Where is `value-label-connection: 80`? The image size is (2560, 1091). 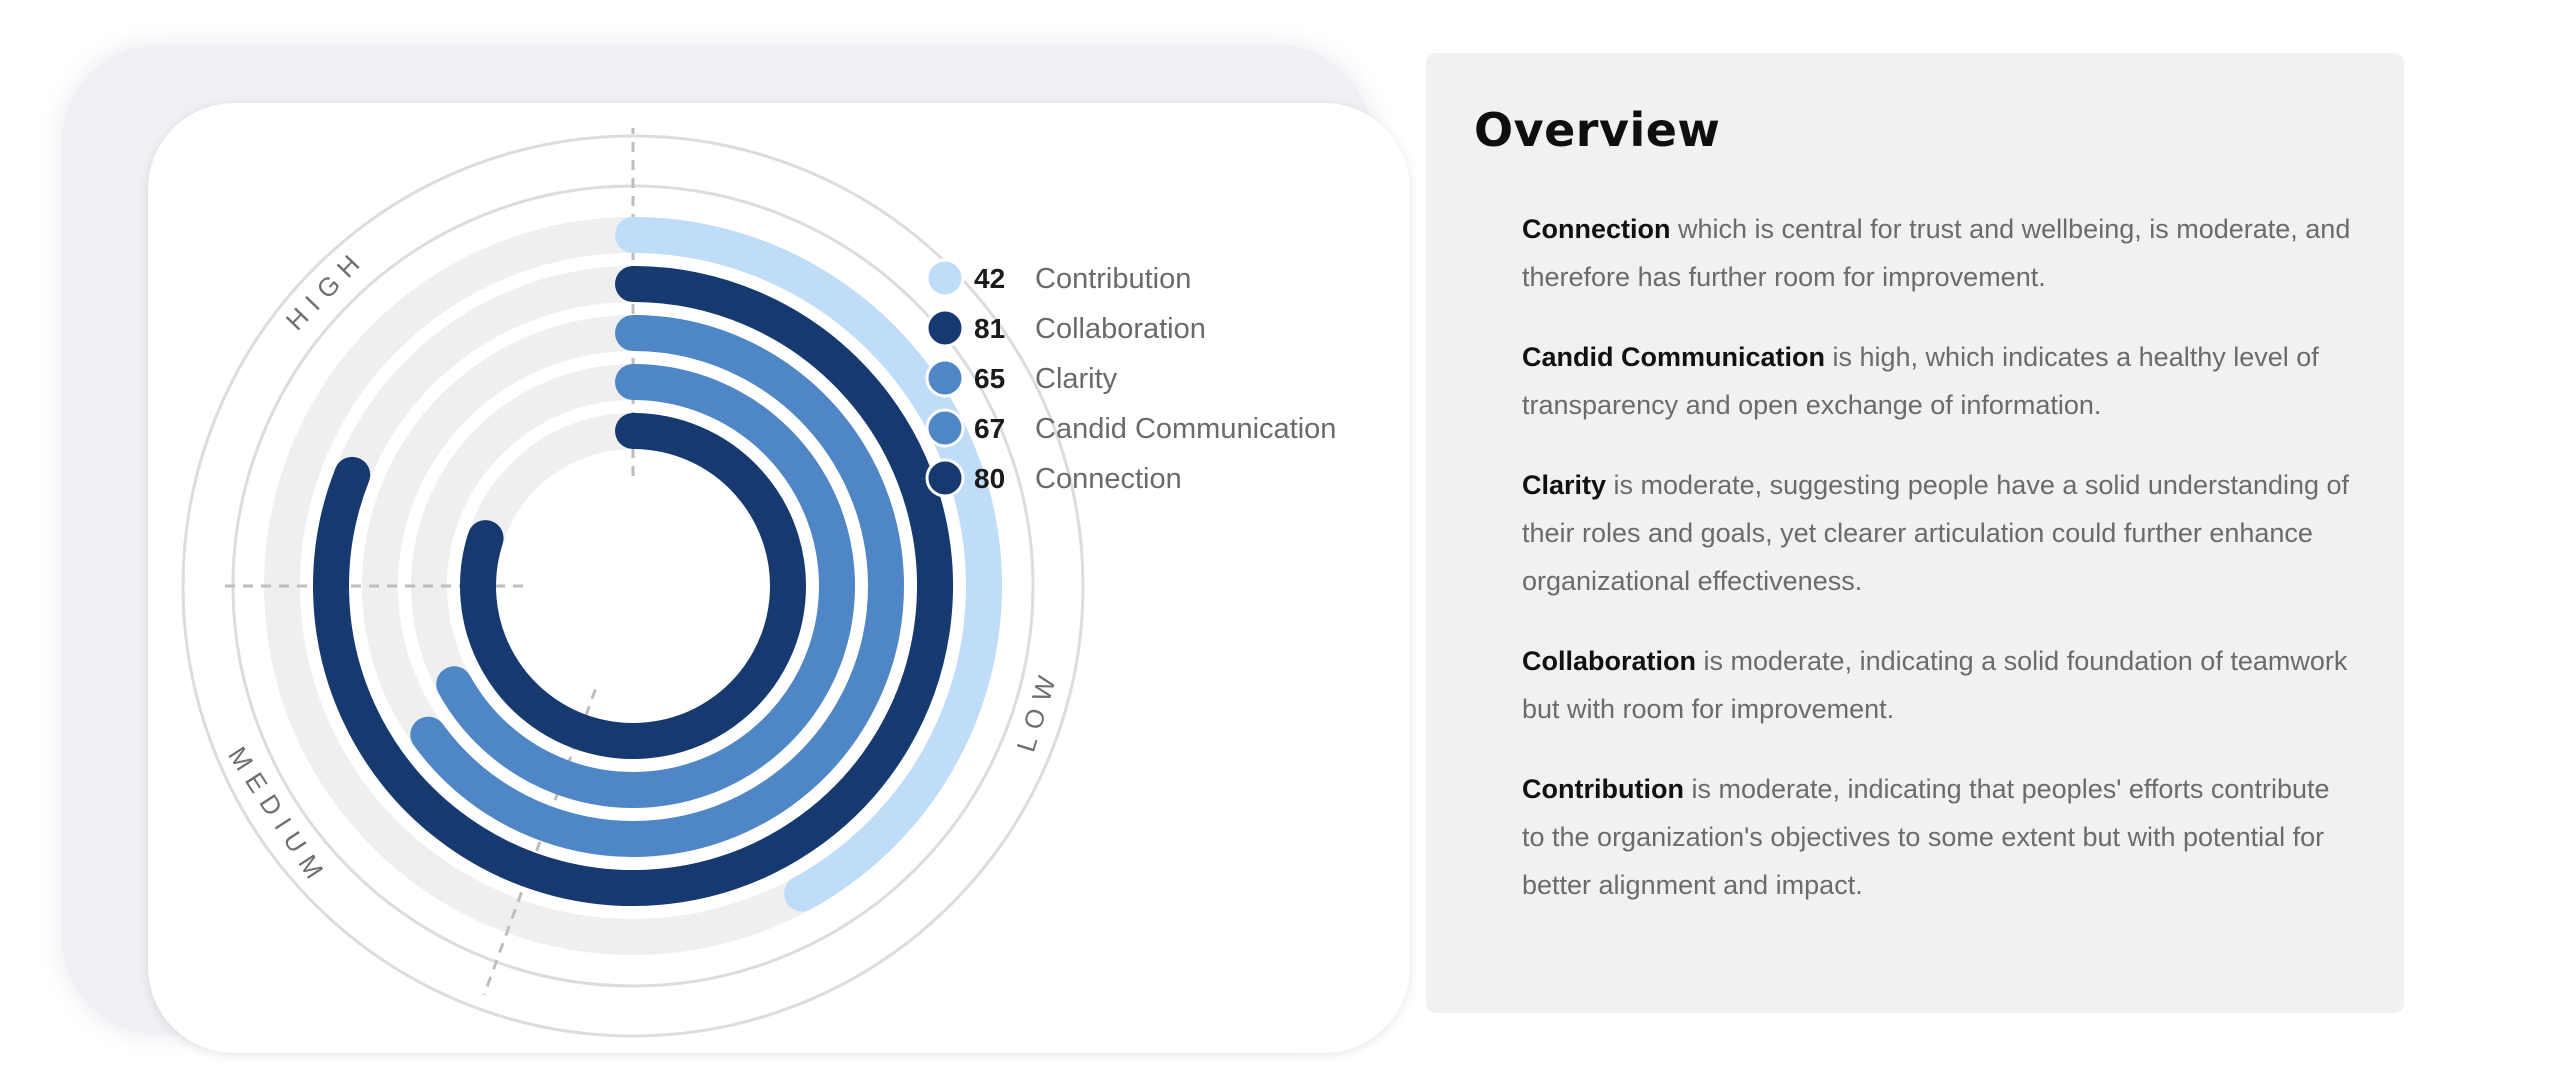
value-label-connection: 80 is located at coordinates (989, 478).